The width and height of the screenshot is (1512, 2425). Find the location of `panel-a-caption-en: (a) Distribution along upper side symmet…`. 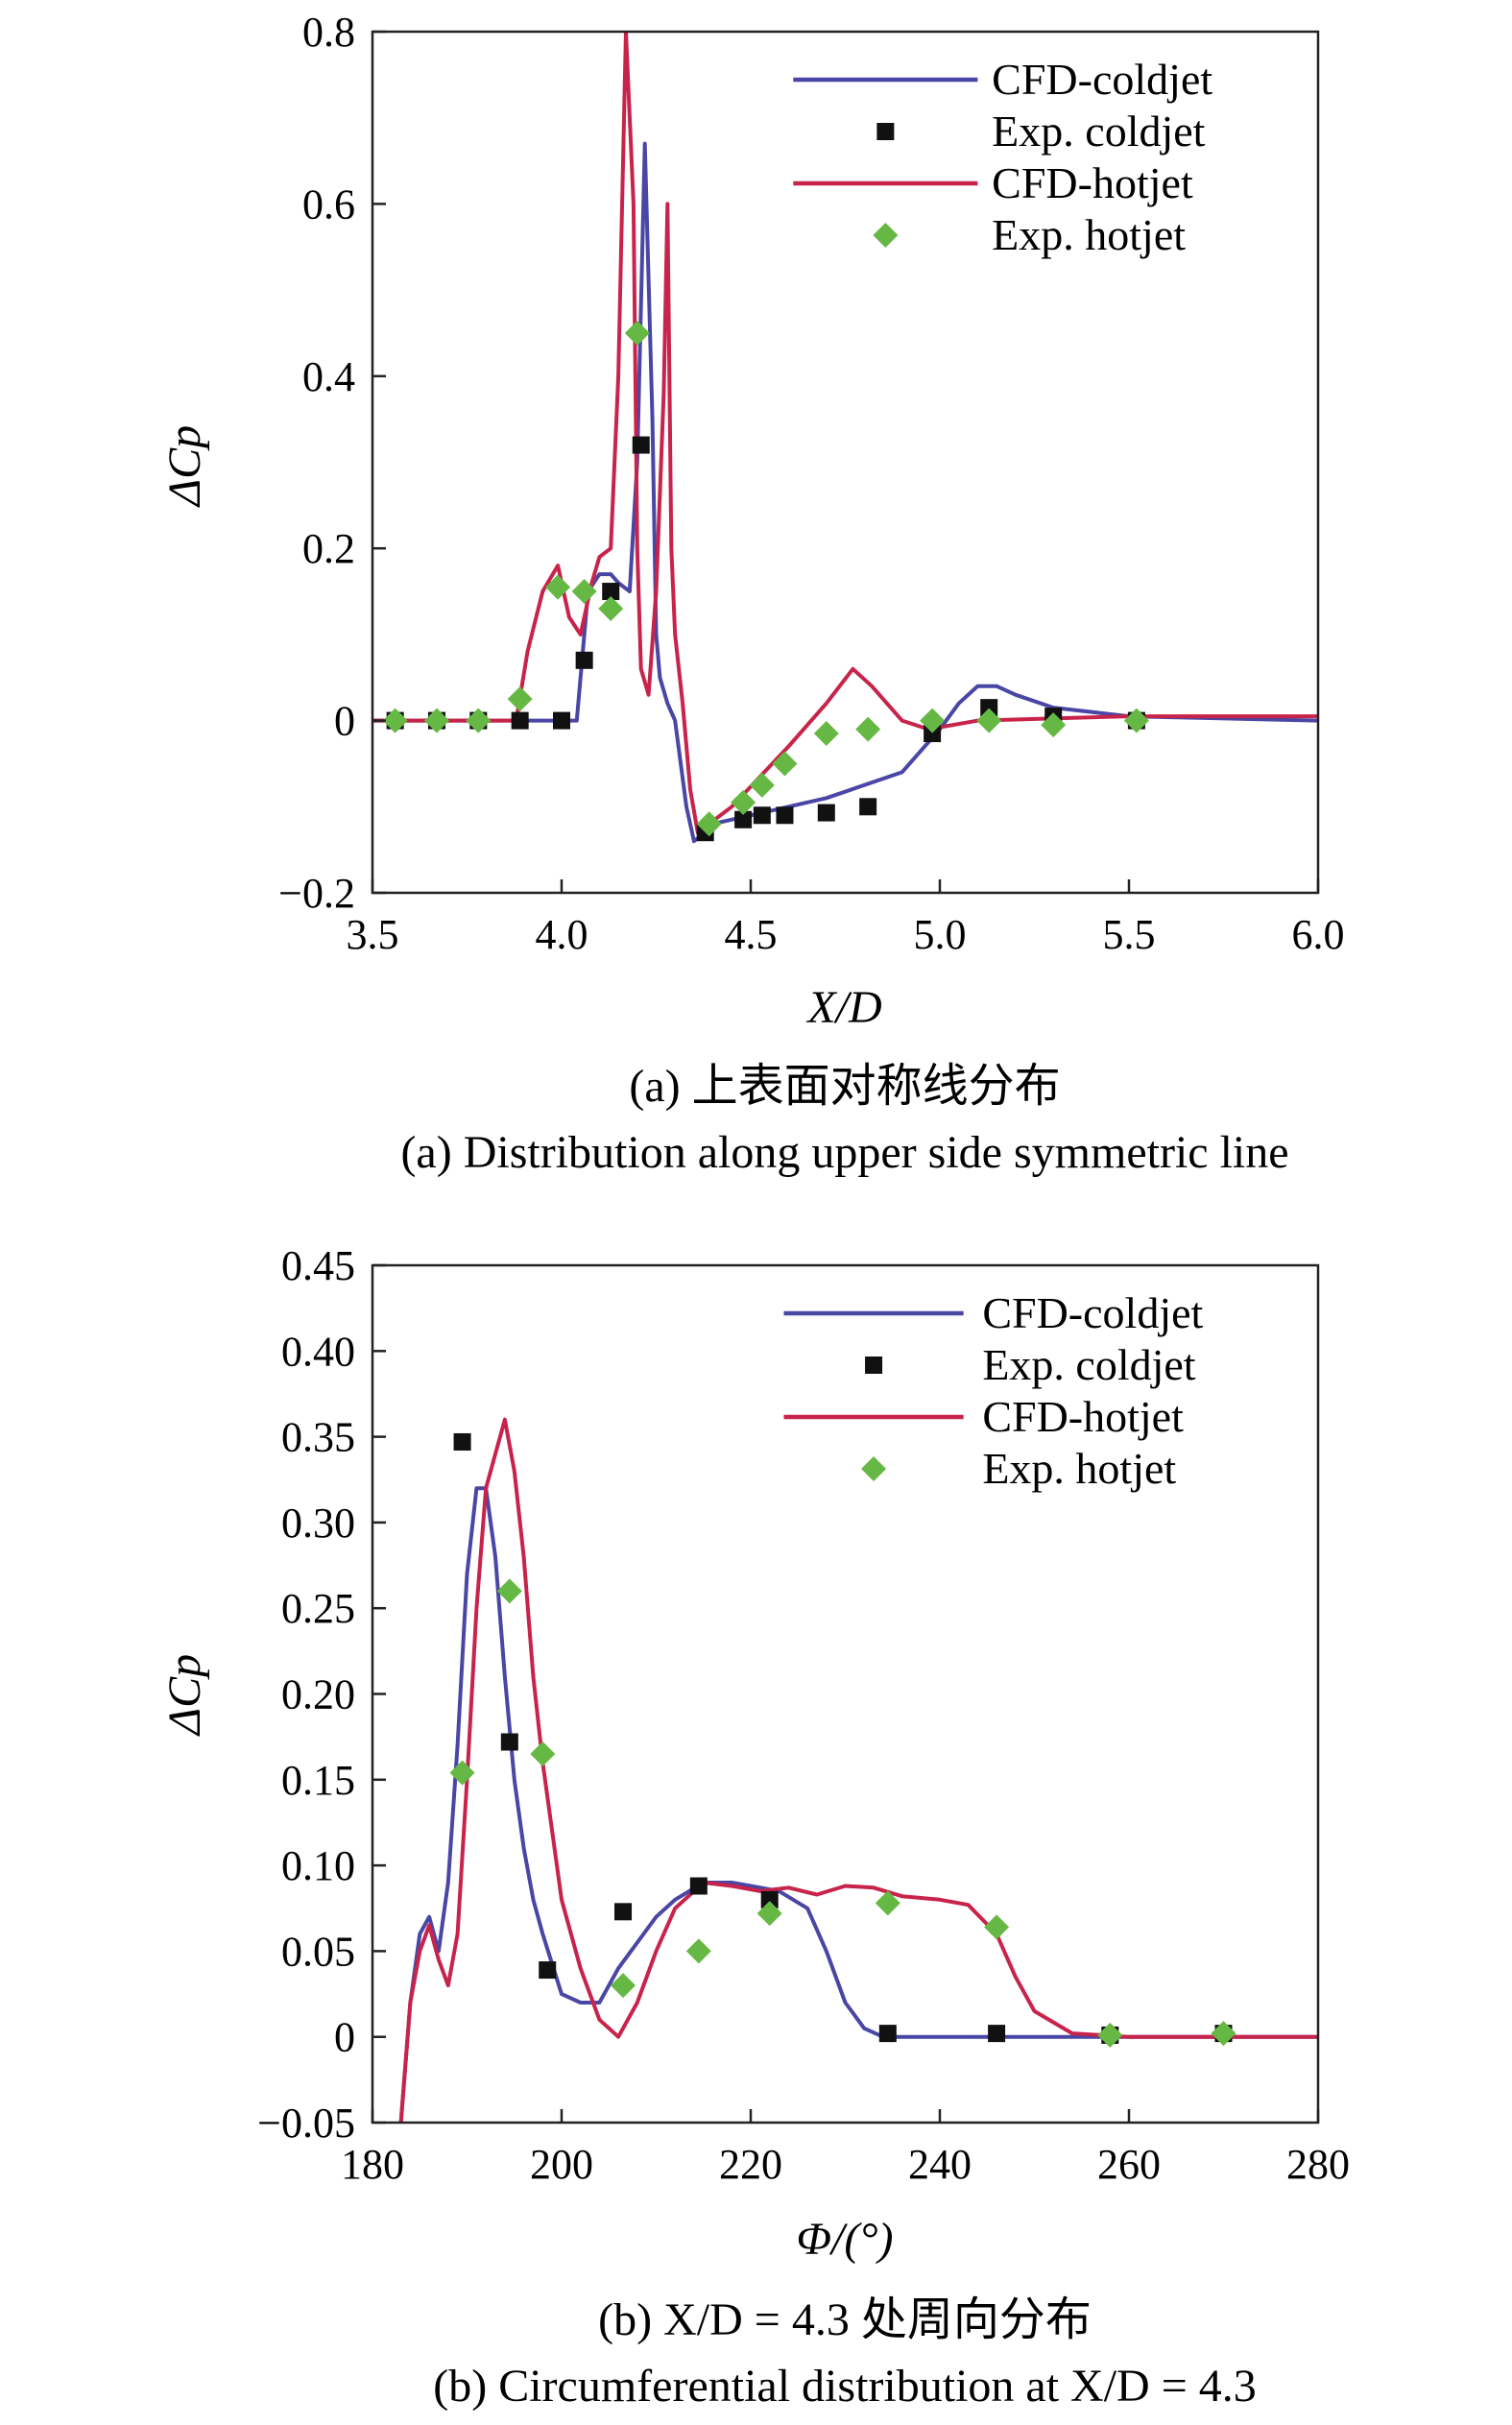

panel-a-caption-en: (a) Distribution along upper side symmet… is located at coordinates (844, 1152).